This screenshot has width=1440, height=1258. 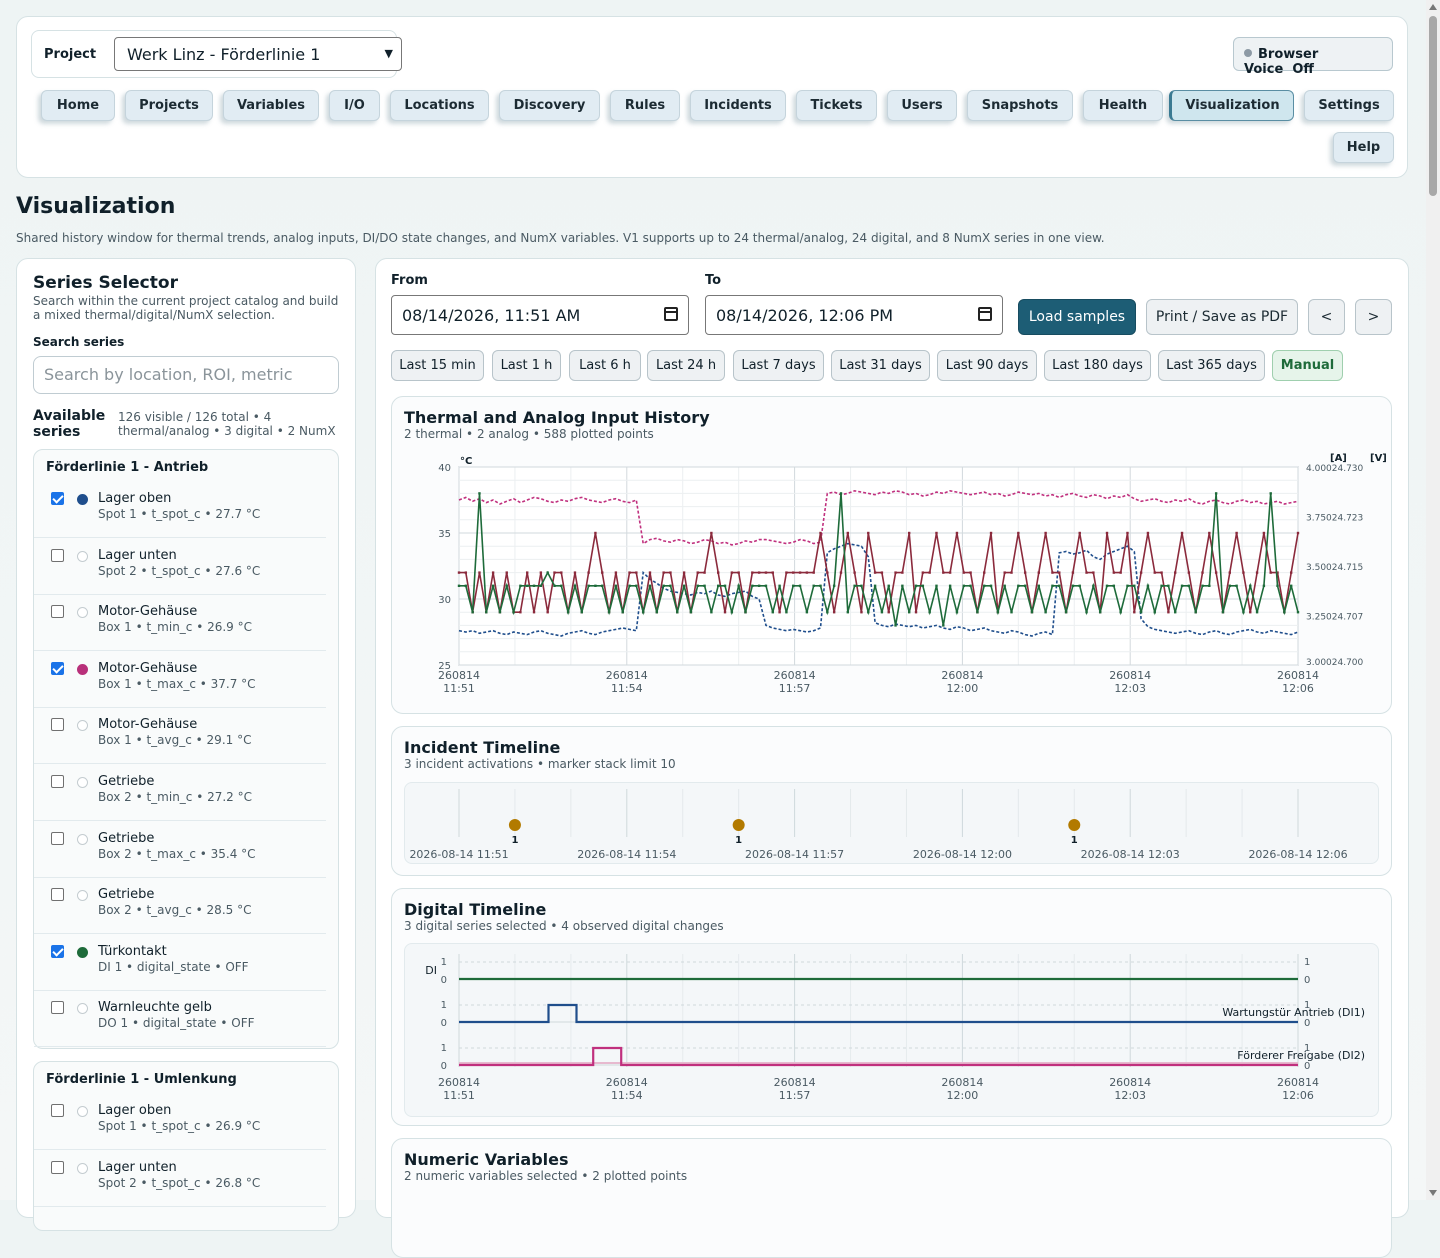 I want to click on nav-locations: Locations, so click(x=439, y=105).